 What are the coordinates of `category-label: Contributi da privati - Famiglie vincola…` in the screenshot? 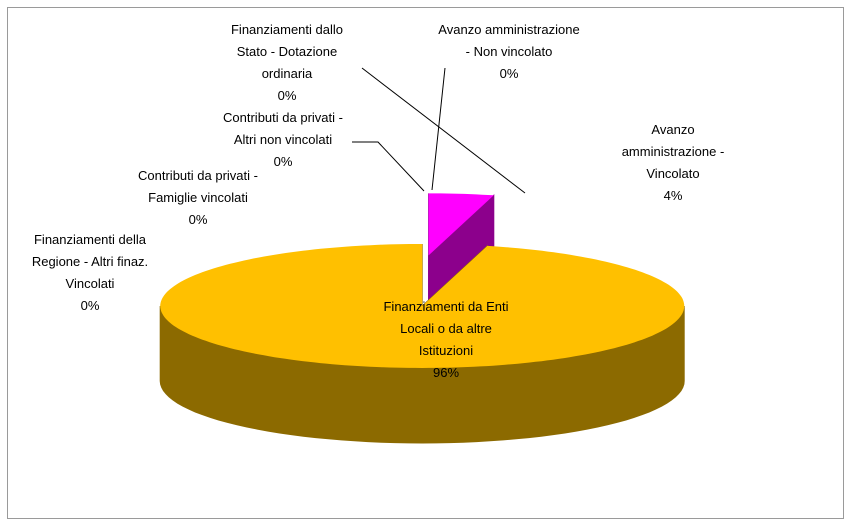 It's located at (198, 186).